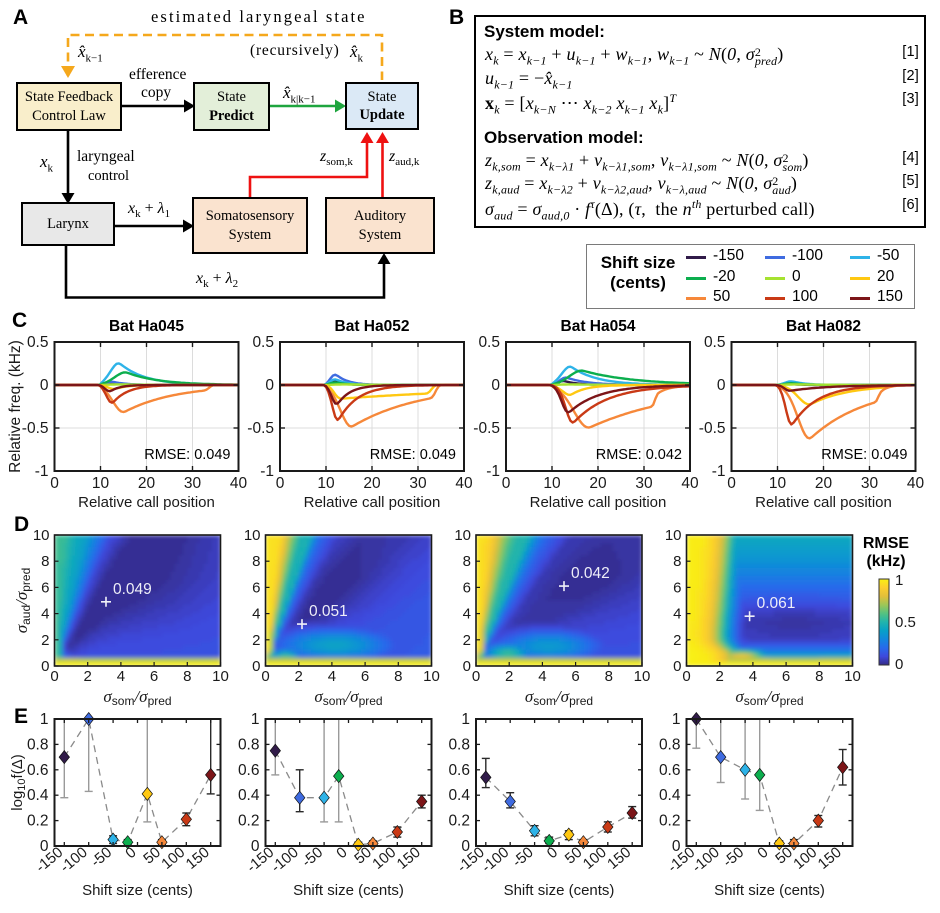 This screenshot has height=913, width=940. Describe the element at coordinates (590, 573) in the screenshot. I see `svg-text: 0.042` at that location.